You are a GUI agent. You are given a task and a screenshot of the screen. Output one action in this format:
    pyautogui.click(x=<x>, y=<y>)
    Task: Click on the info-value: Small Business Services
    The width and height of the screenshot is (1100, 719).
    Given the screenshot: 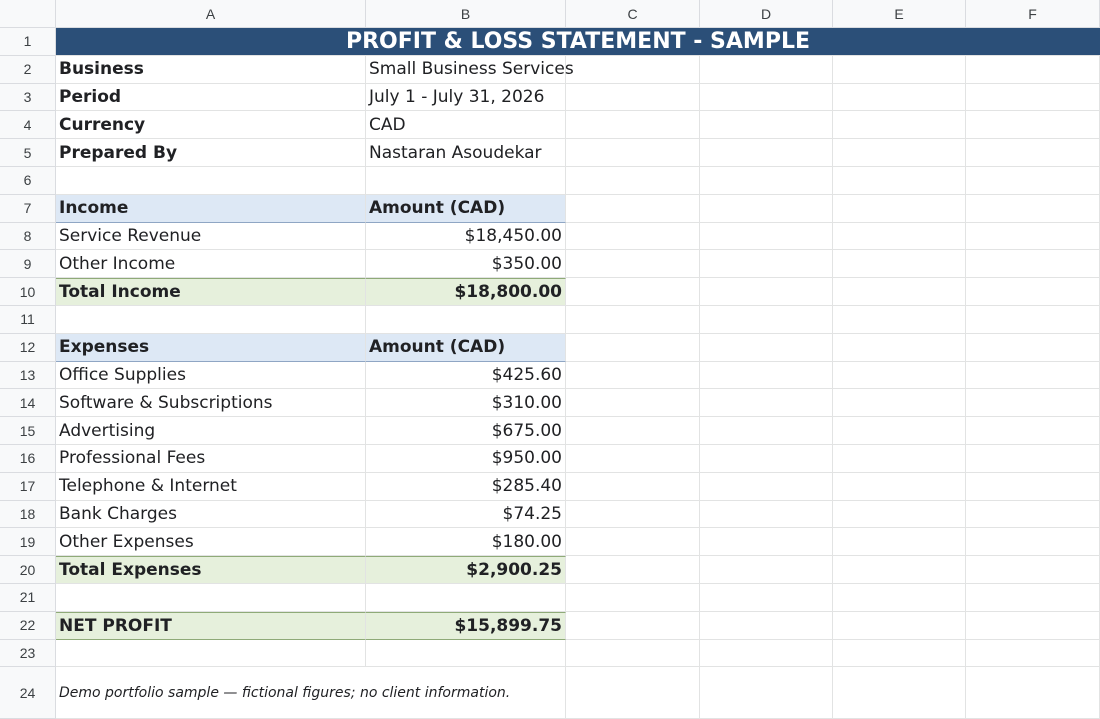 What is the action you would take?
    pyautogui.click(x=470, y=69)
    